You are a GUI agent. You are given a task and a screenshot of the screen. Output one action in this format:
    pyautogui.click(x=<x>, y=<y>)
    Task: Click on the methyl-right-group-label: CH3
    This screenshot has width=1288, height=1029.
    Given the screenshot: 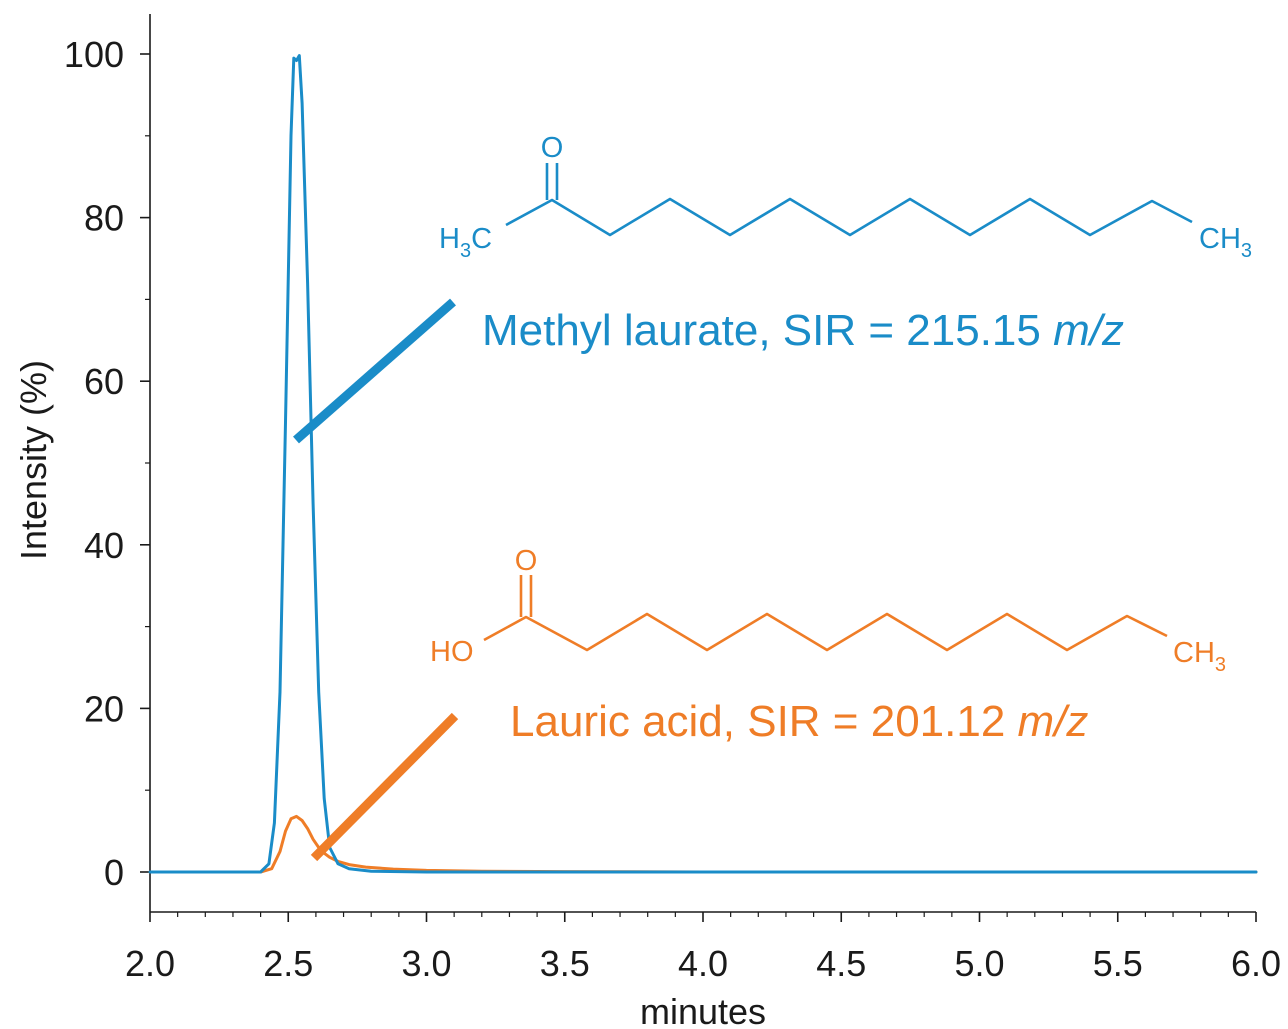 What is the action you would take?
    pyautogui.click(x=1225, y=242)
    